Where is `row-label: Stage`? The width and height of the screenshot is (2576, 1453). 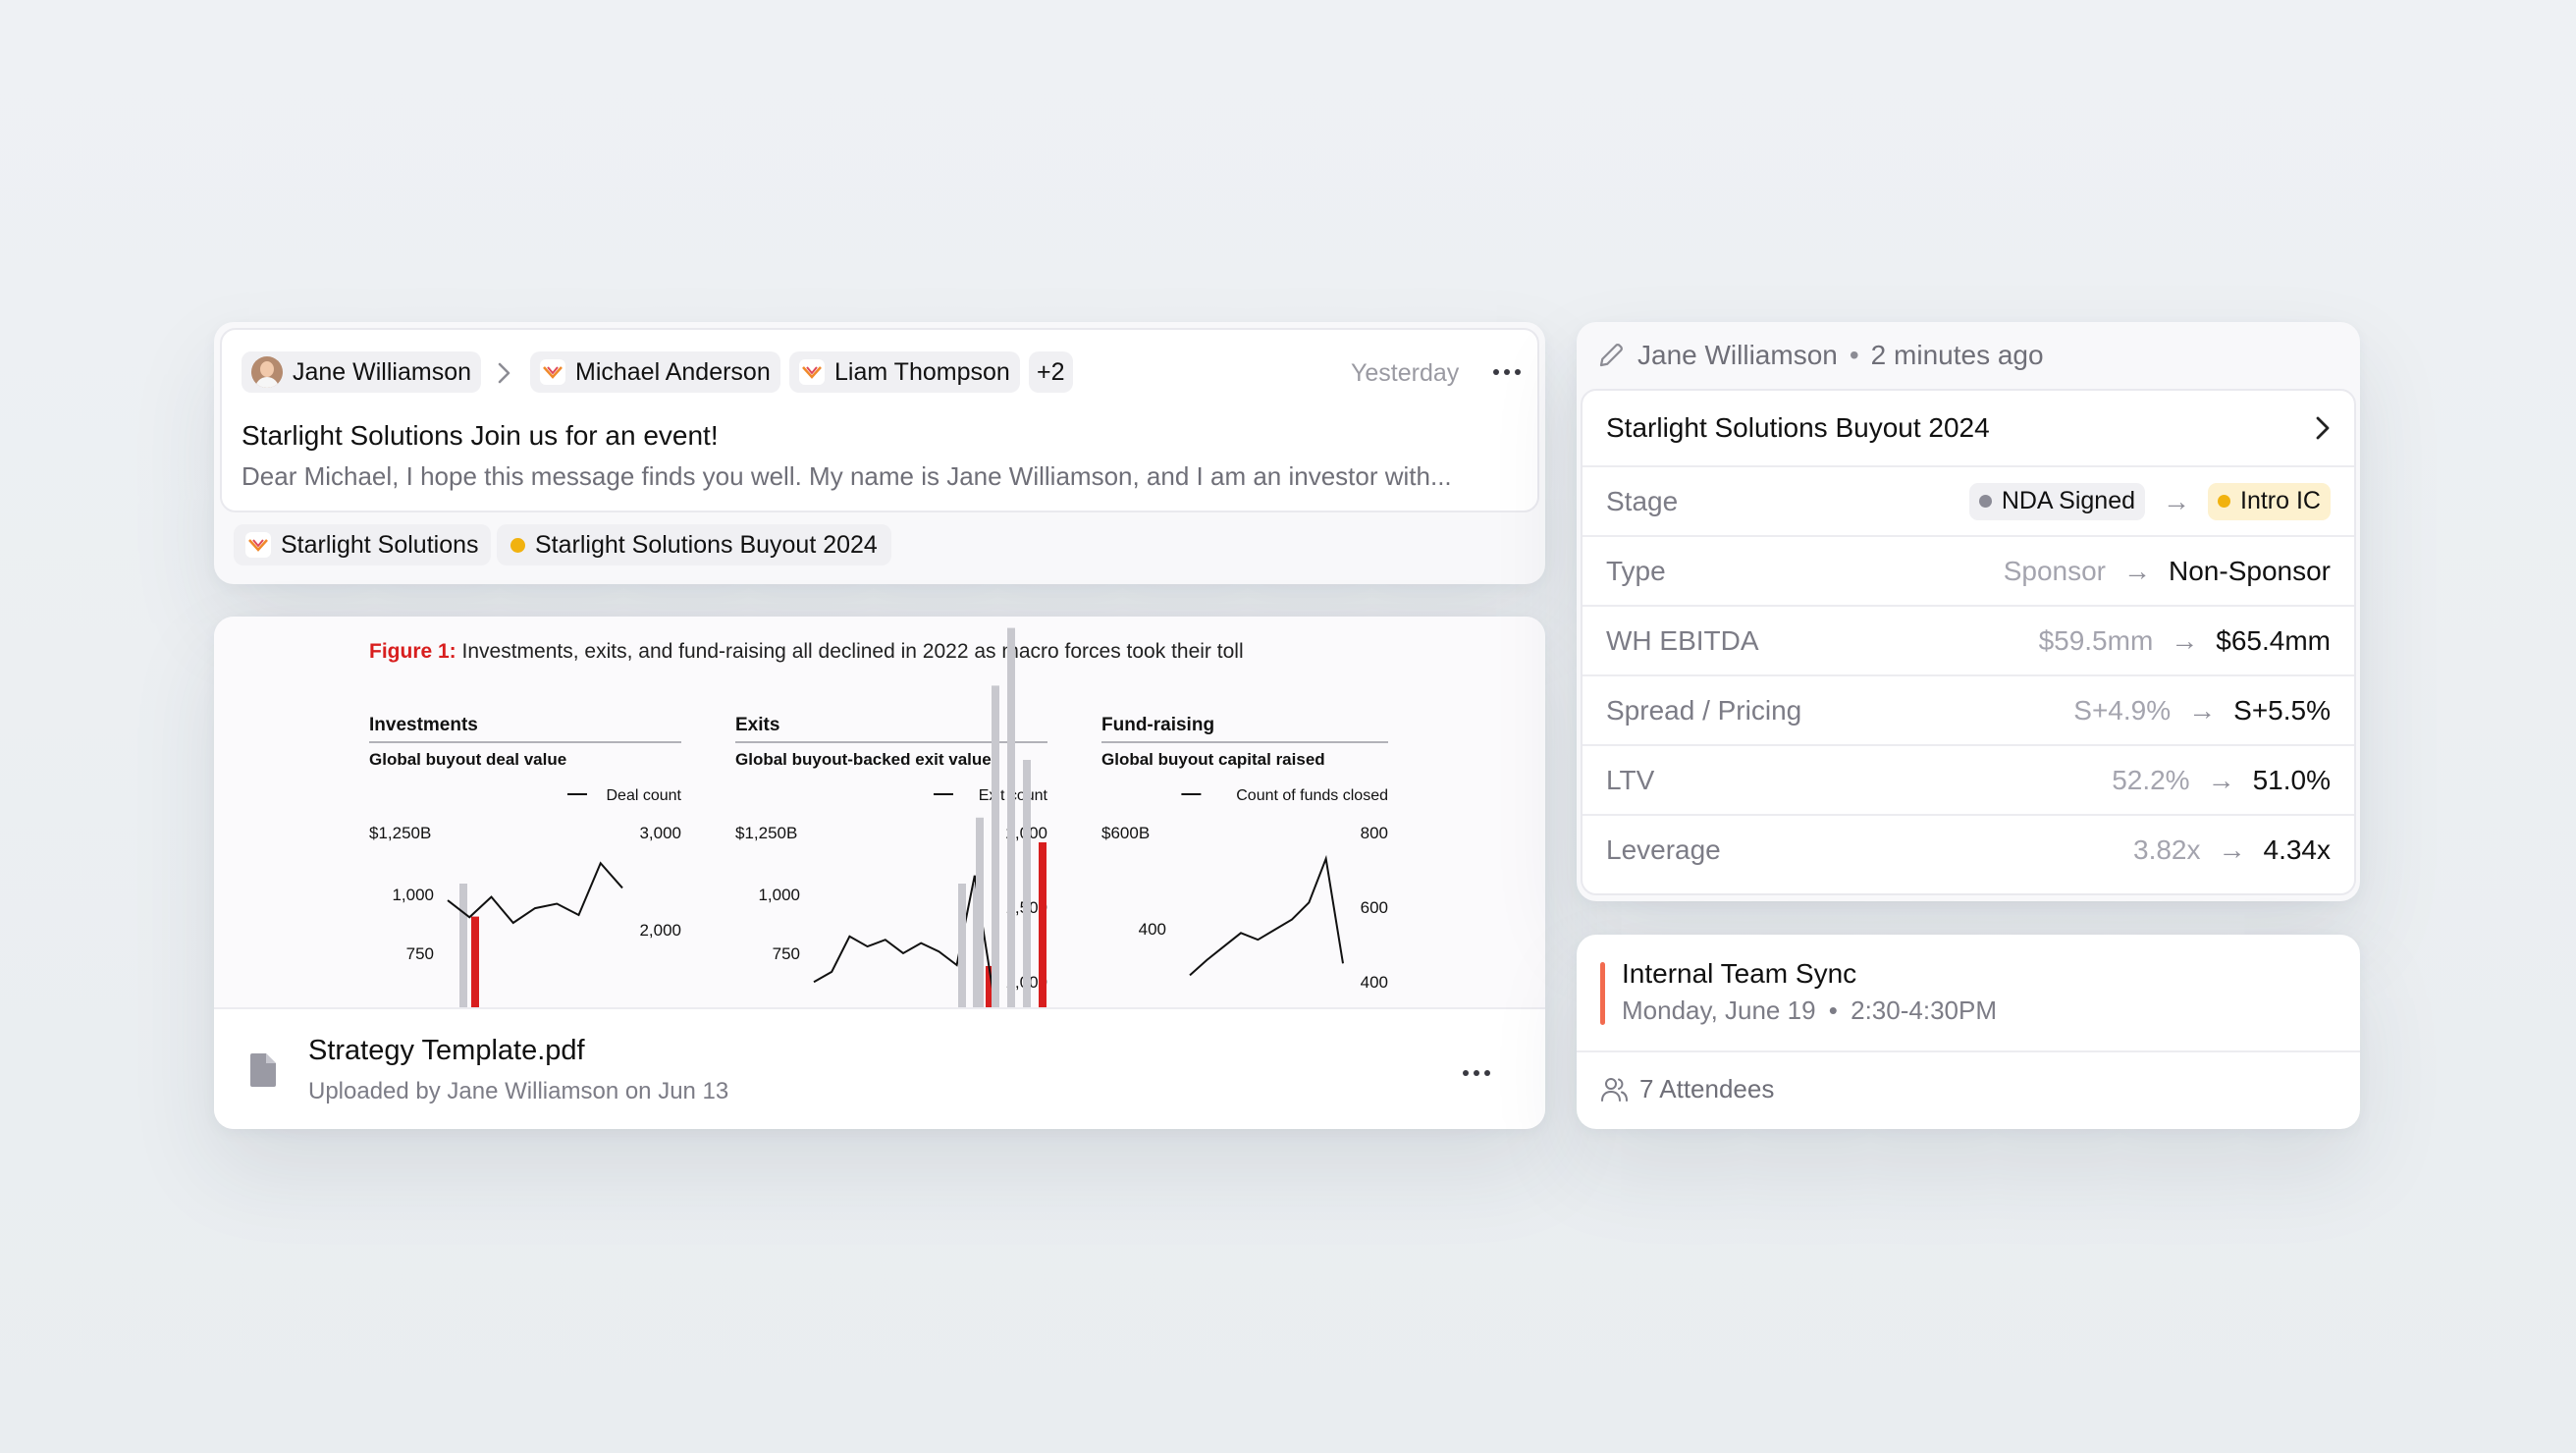 row-label: Stage is located at coordinates (1642, 500).